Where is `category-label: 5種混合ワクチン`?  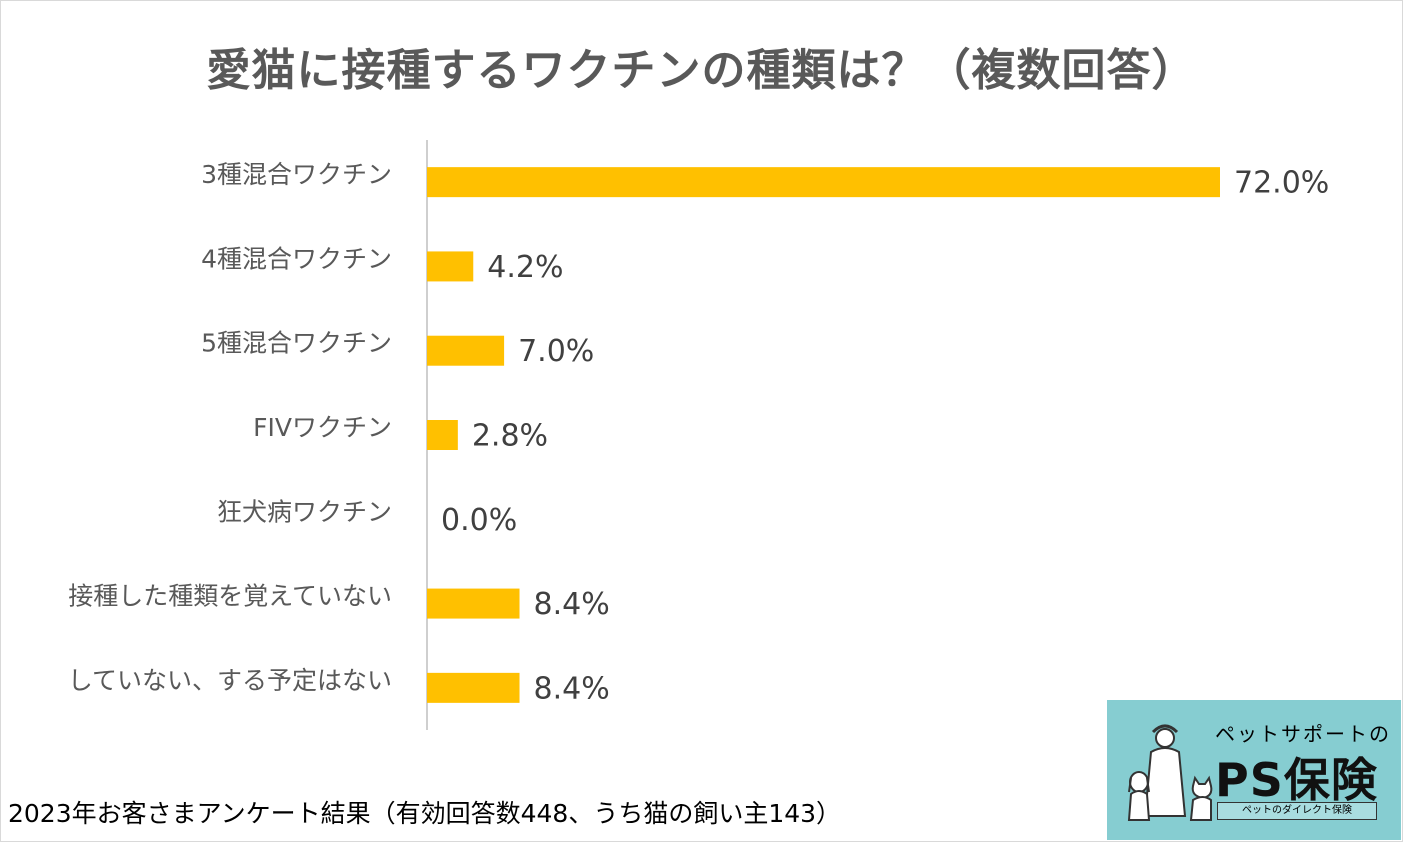
category-label: 5種混合ワクチン is located at coordinates (296, 343).